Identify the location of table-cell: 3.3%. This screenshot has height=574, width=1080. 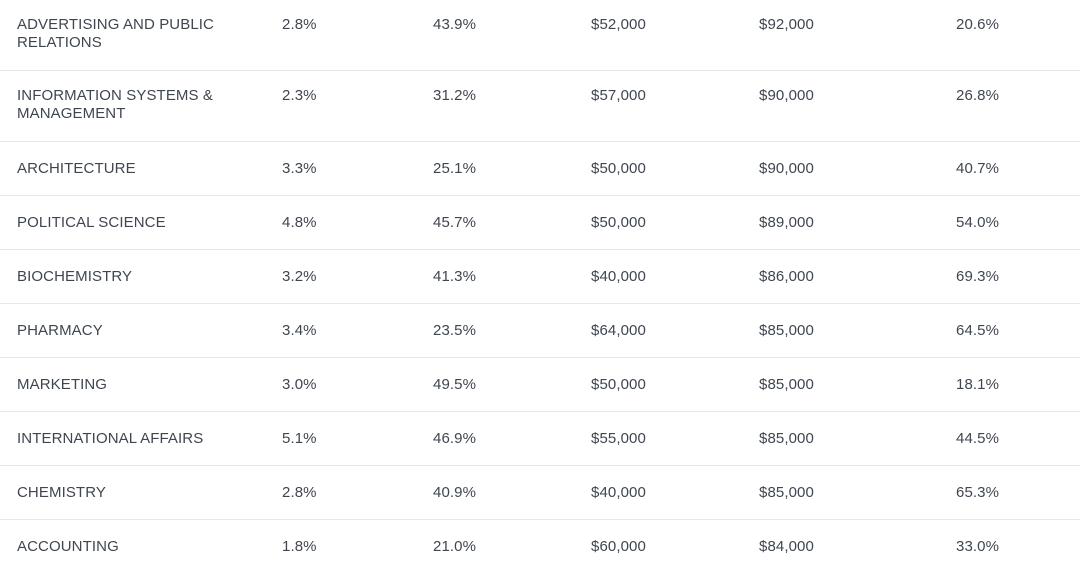
(299, 168).